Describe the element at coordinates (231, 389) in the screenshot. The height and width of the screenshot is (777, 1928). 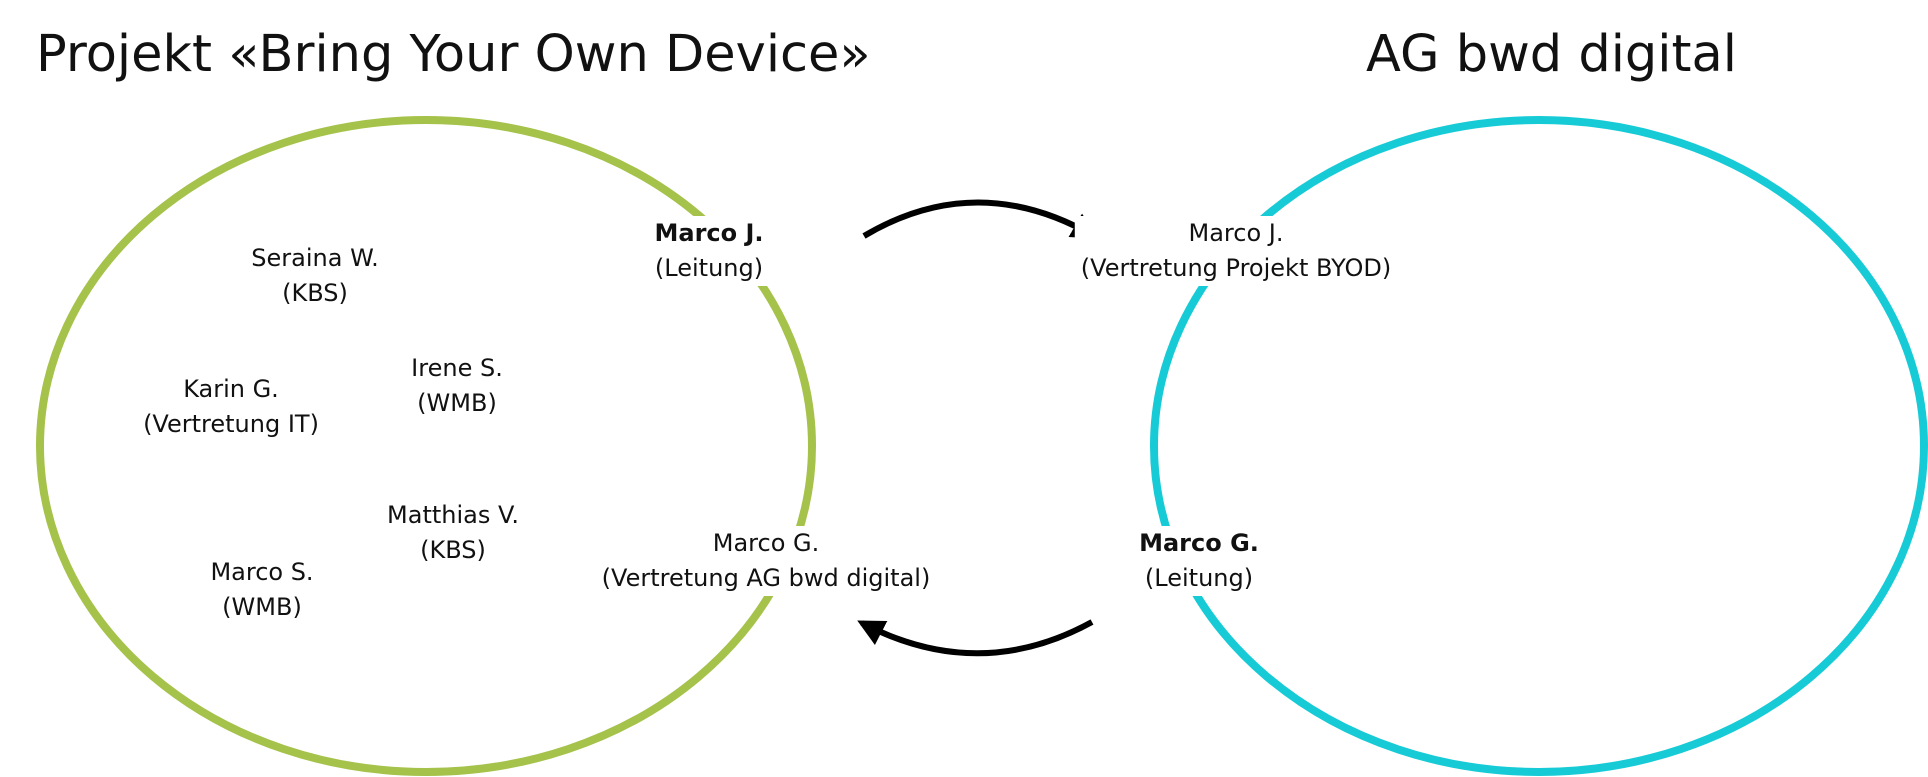
I see `member-name: Karin G.` at that location.